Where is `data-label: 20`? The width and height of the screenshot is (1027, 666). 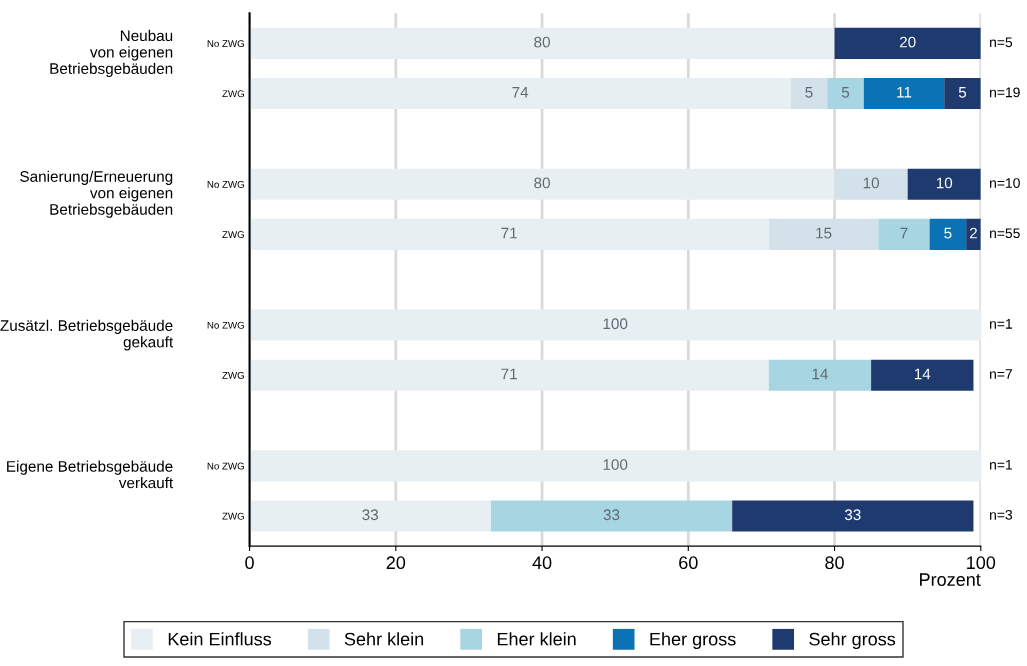
data-label: 20 is located at coordinates (907, 42).